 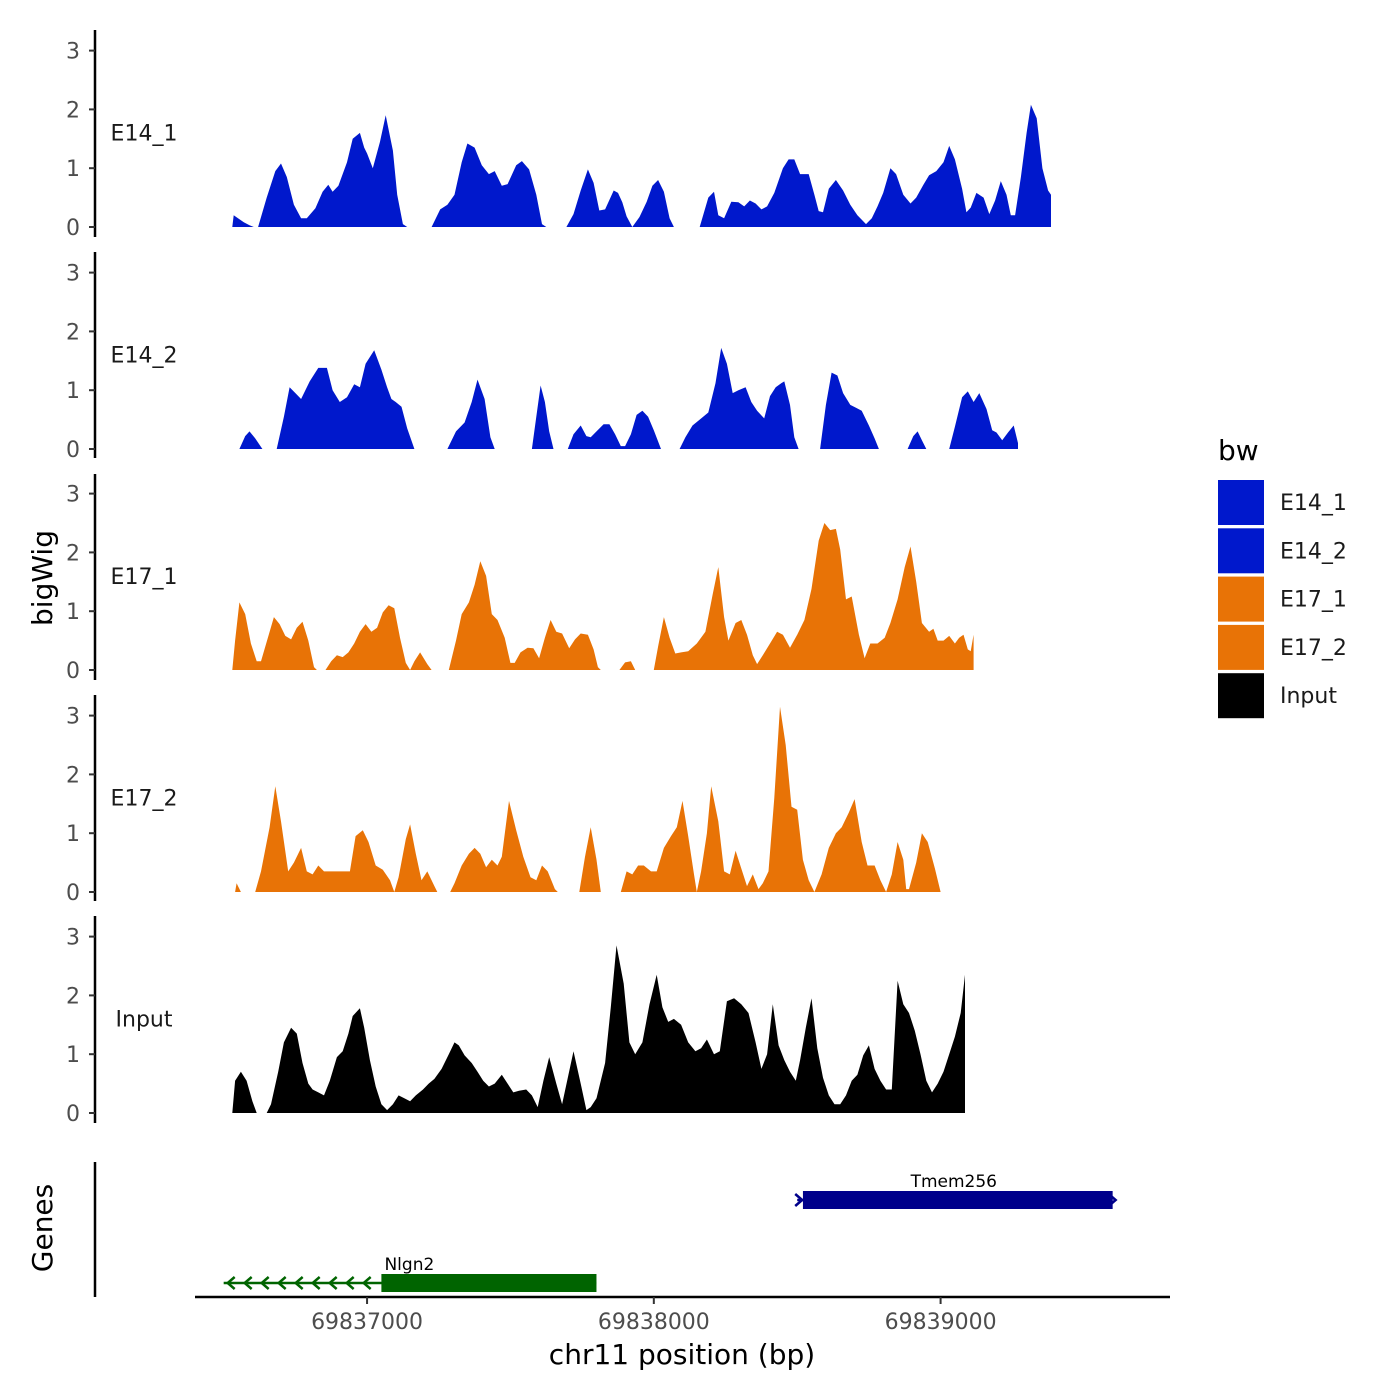 What do you see at coordinates (654, 1322) in the screenshot?
I see `x-tick-label: 69838000` at bounding box center [654, 1322].